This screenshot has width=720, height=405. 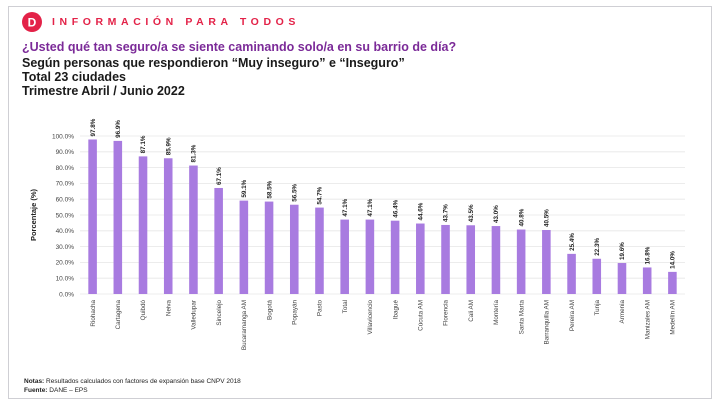 I want to click on category-label: Pereira AM, so click(x=572, y=315).